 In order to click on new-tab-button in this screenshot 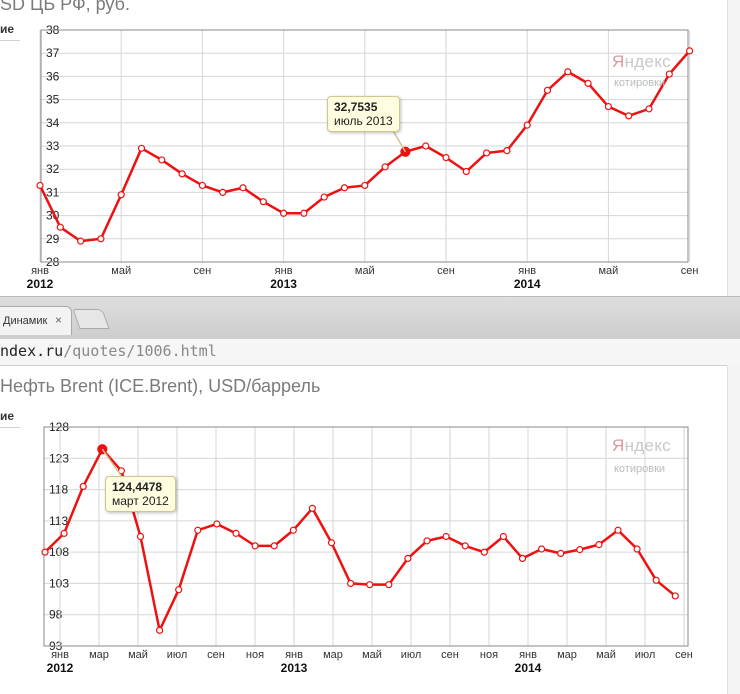, I will do `click(91, 319)`.